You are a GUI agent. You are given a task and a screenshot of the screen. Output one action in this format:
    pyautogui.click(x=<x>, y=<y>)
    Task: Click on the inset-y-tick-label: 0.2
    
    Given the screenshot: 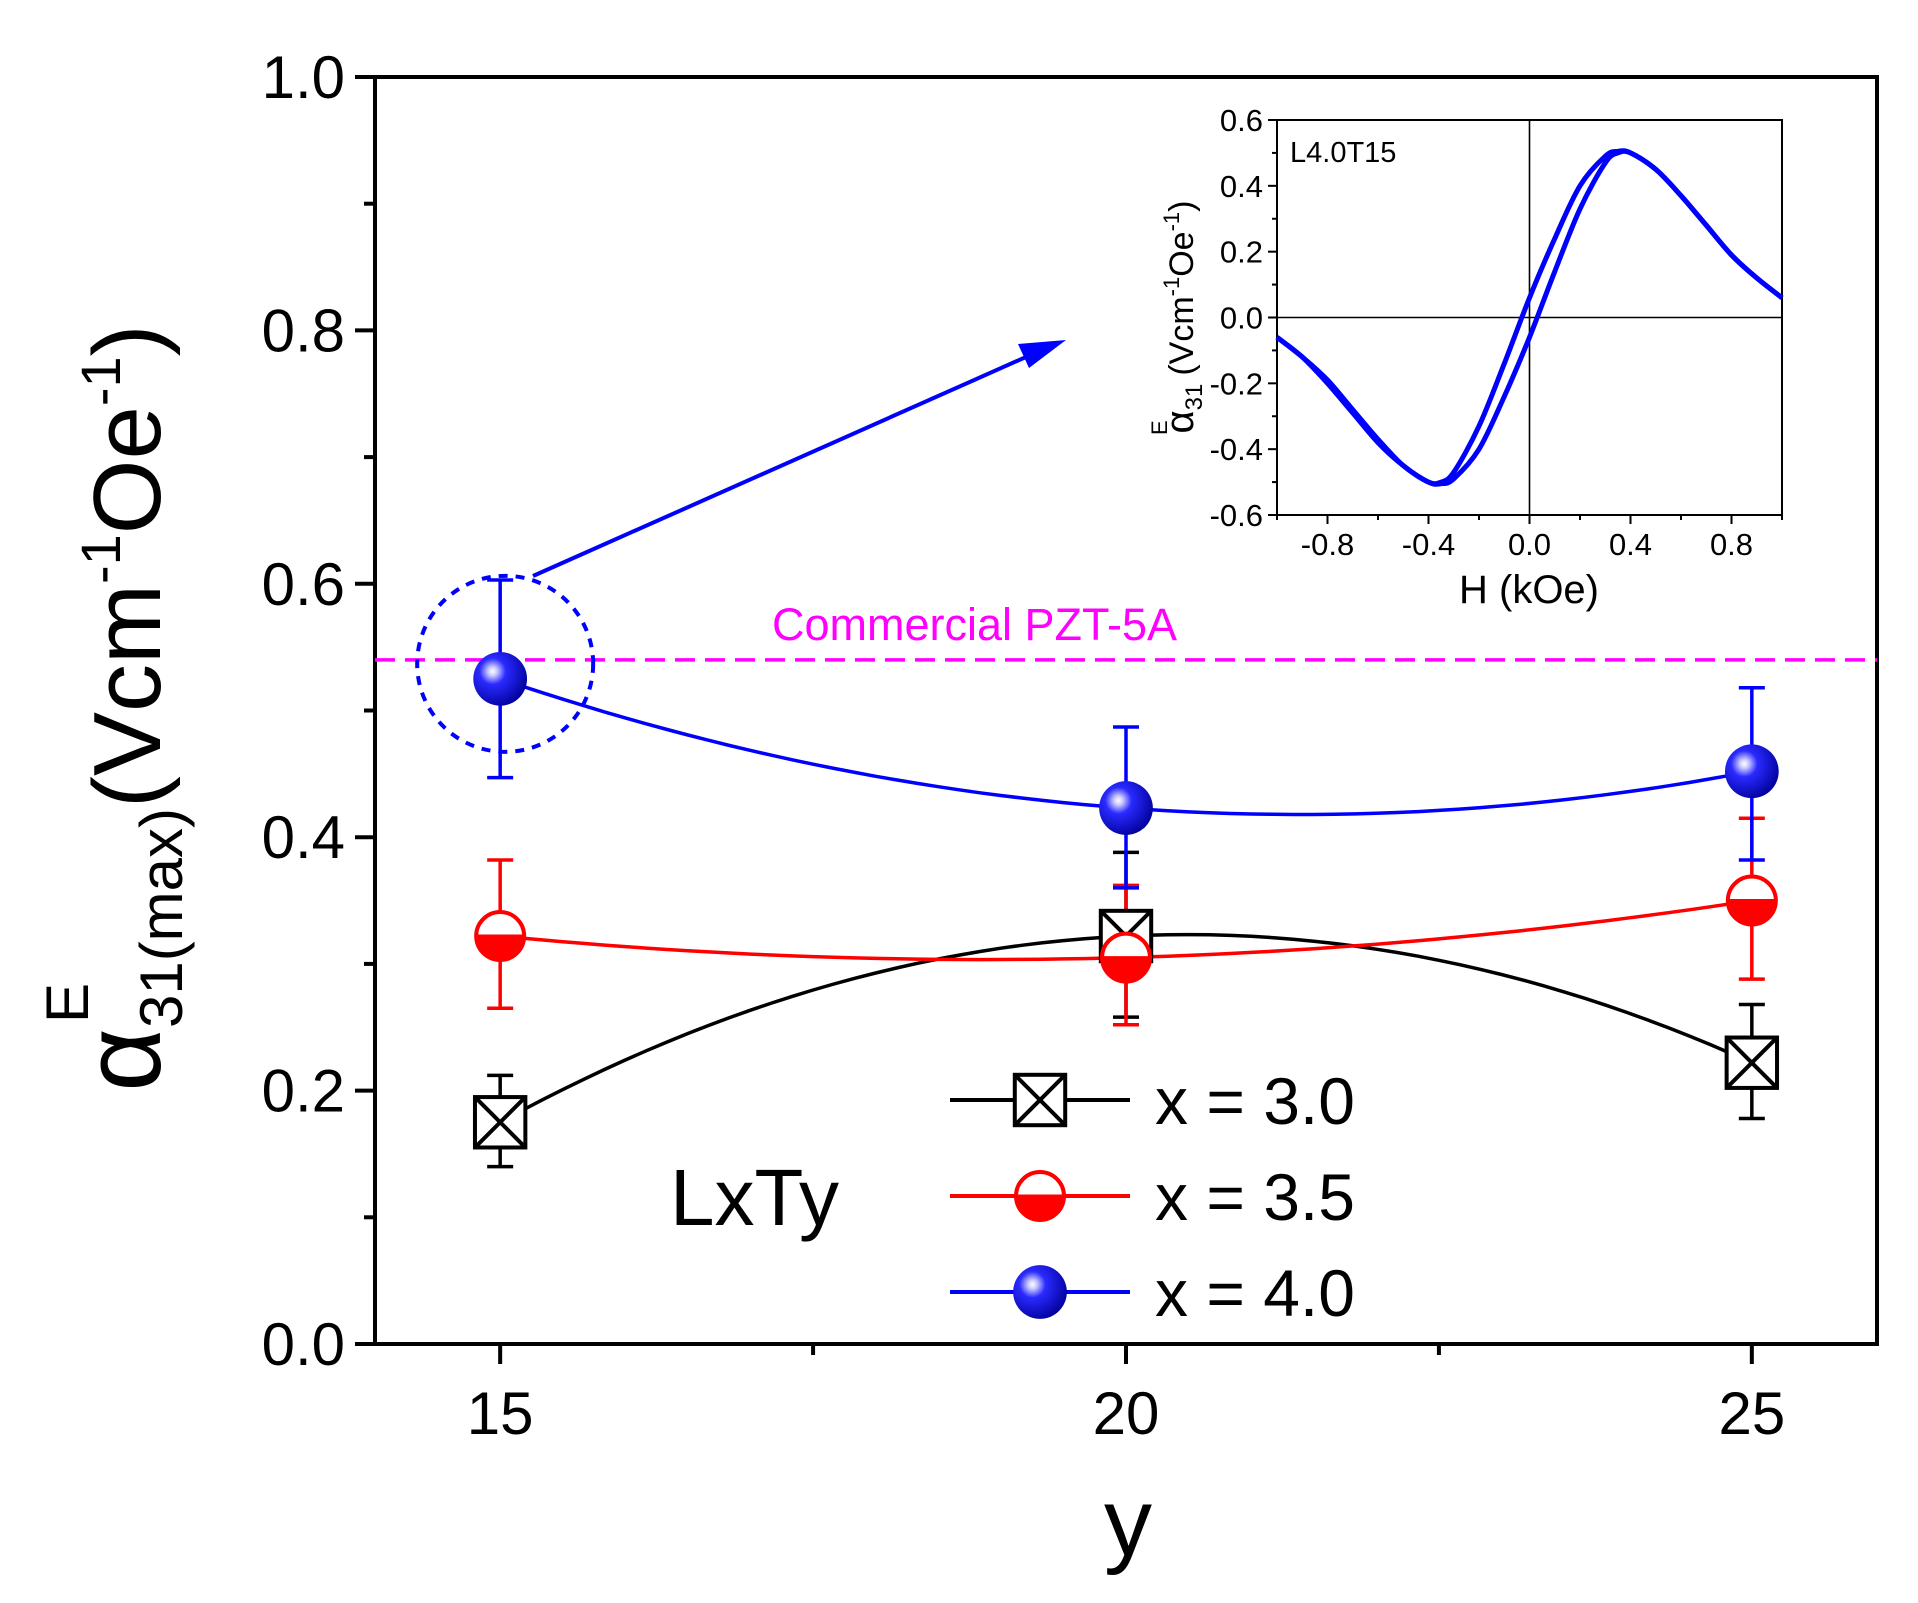 What is the action you would take?
    pyautogui.click(x=1241, y=252)
    